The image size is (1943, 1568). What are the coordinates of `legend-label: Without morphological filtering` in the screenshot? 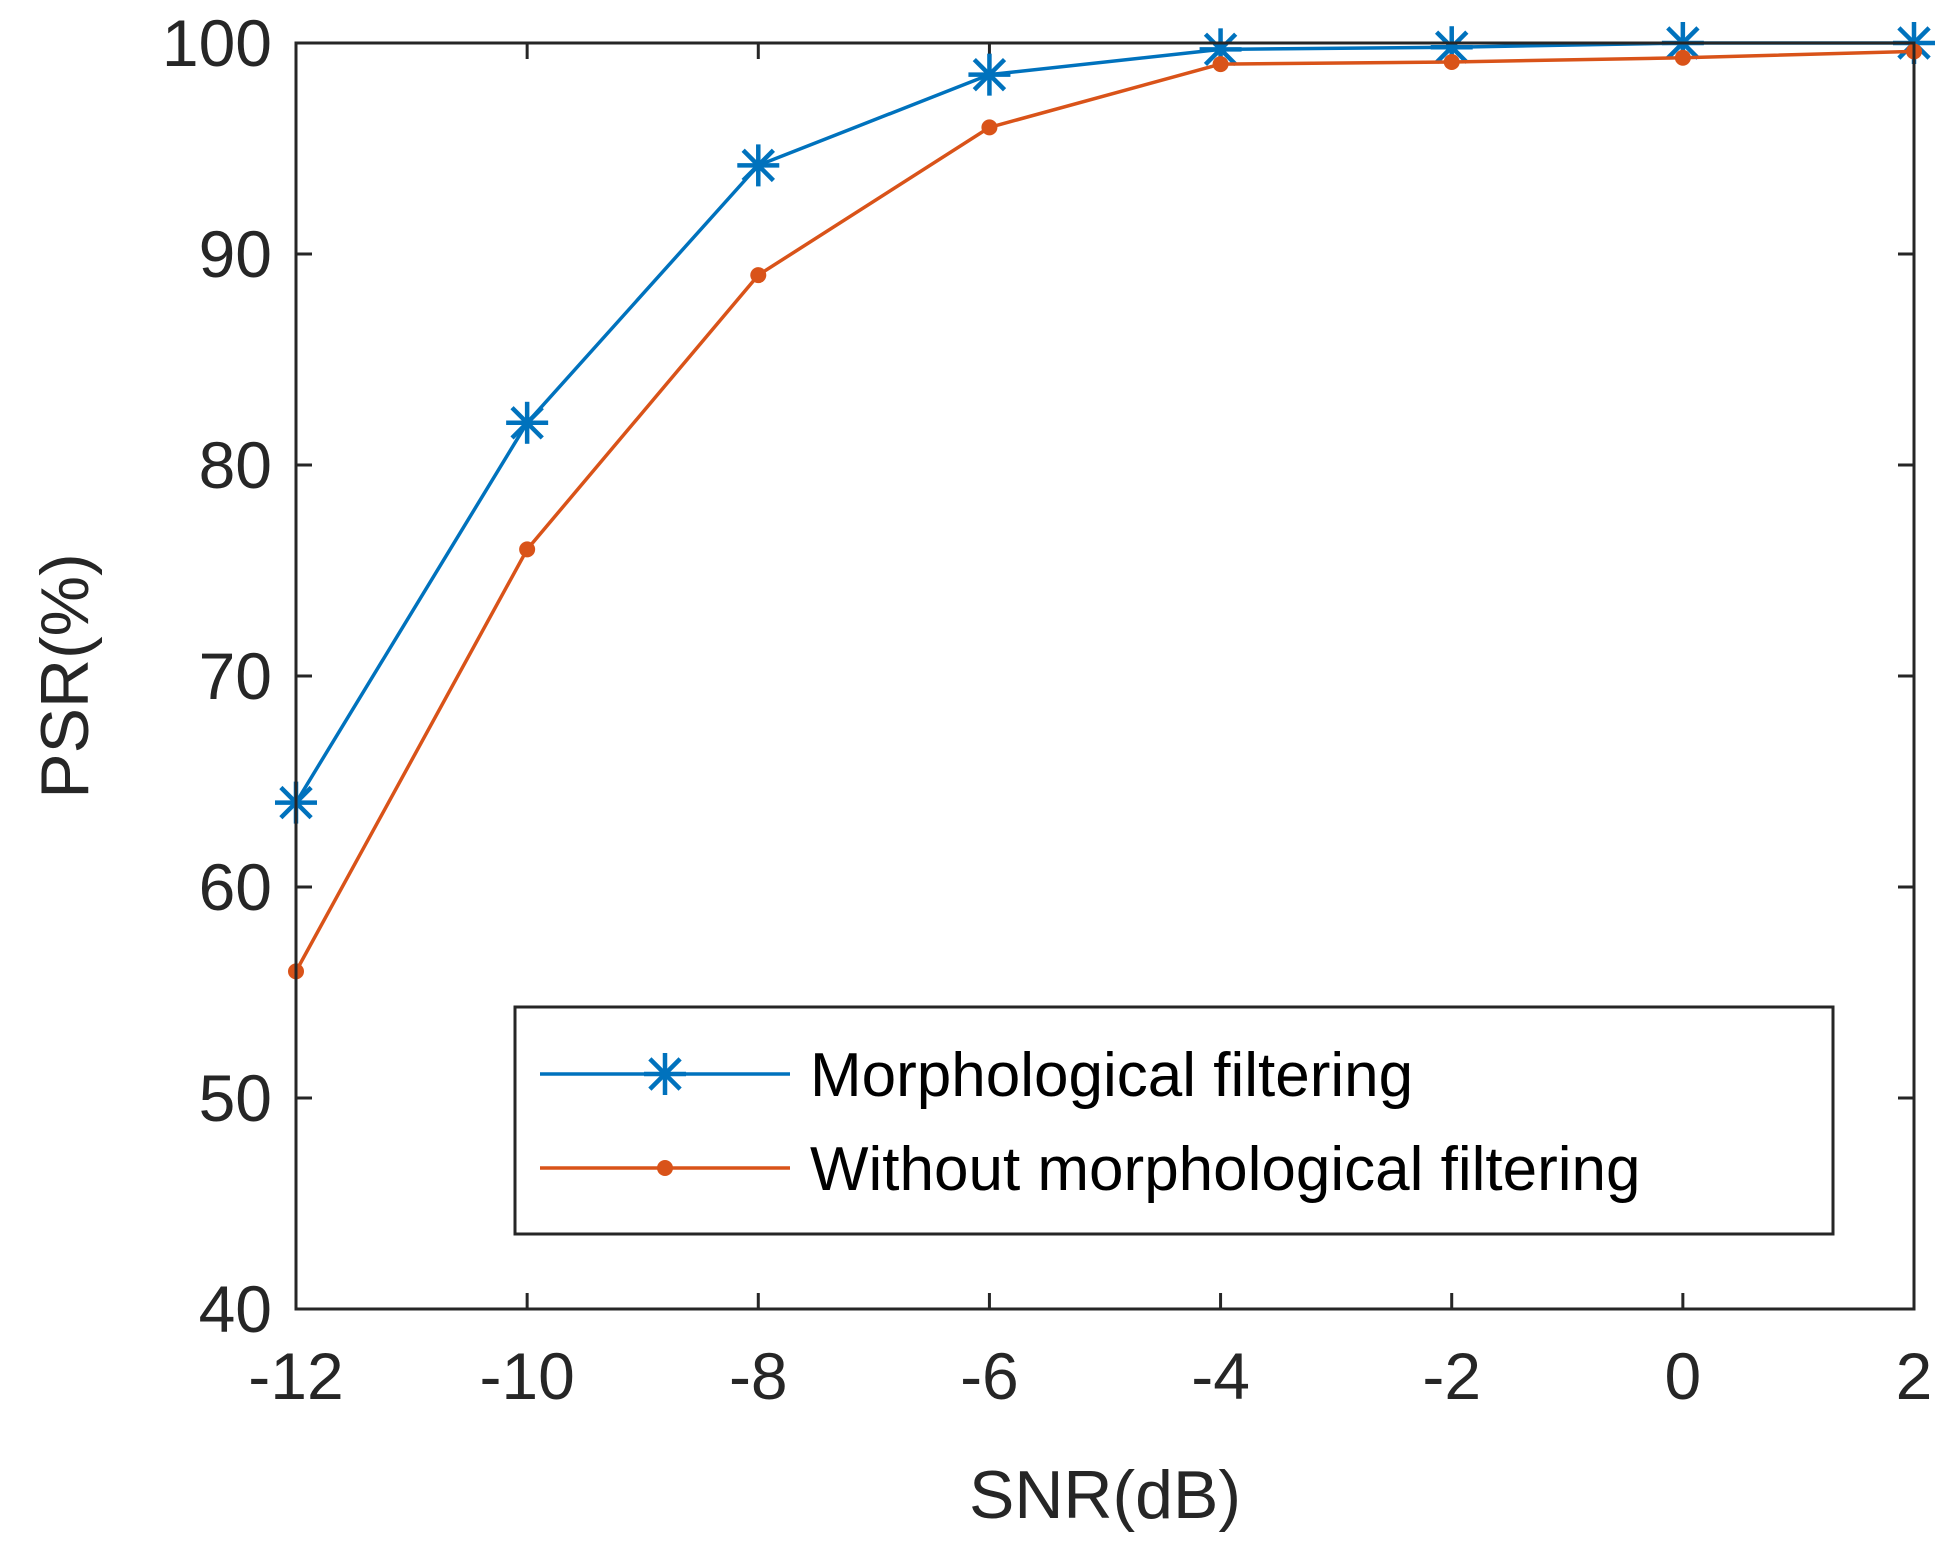 It's located at (1225, 1169).